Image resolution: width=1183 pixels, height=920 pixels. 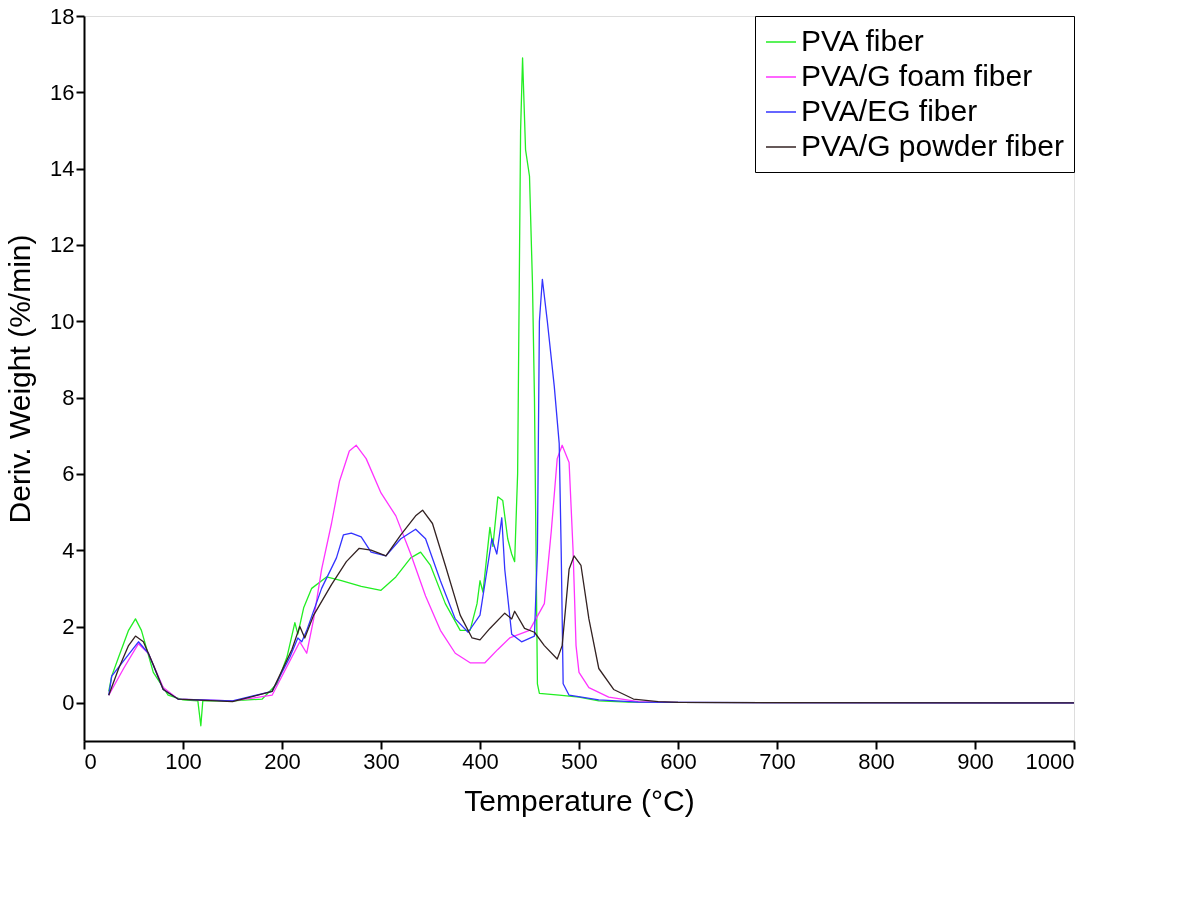 What do you see at coordinates (932, 145) in the screenshot?
I see `legend-label: PVA/G powder fiber` at bounding box center [932, 145].